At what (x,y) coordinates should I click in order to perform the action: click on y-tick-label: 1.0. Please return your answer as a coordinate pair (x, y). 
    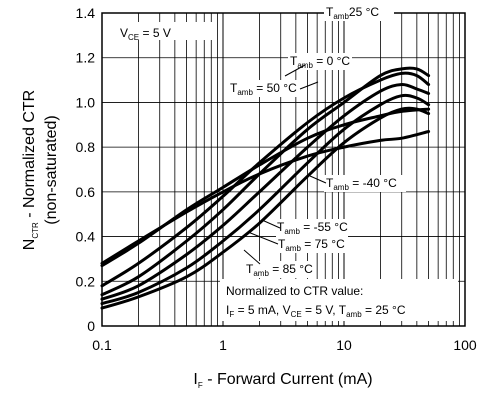
    Looking at the image, I should click on (86, 102).